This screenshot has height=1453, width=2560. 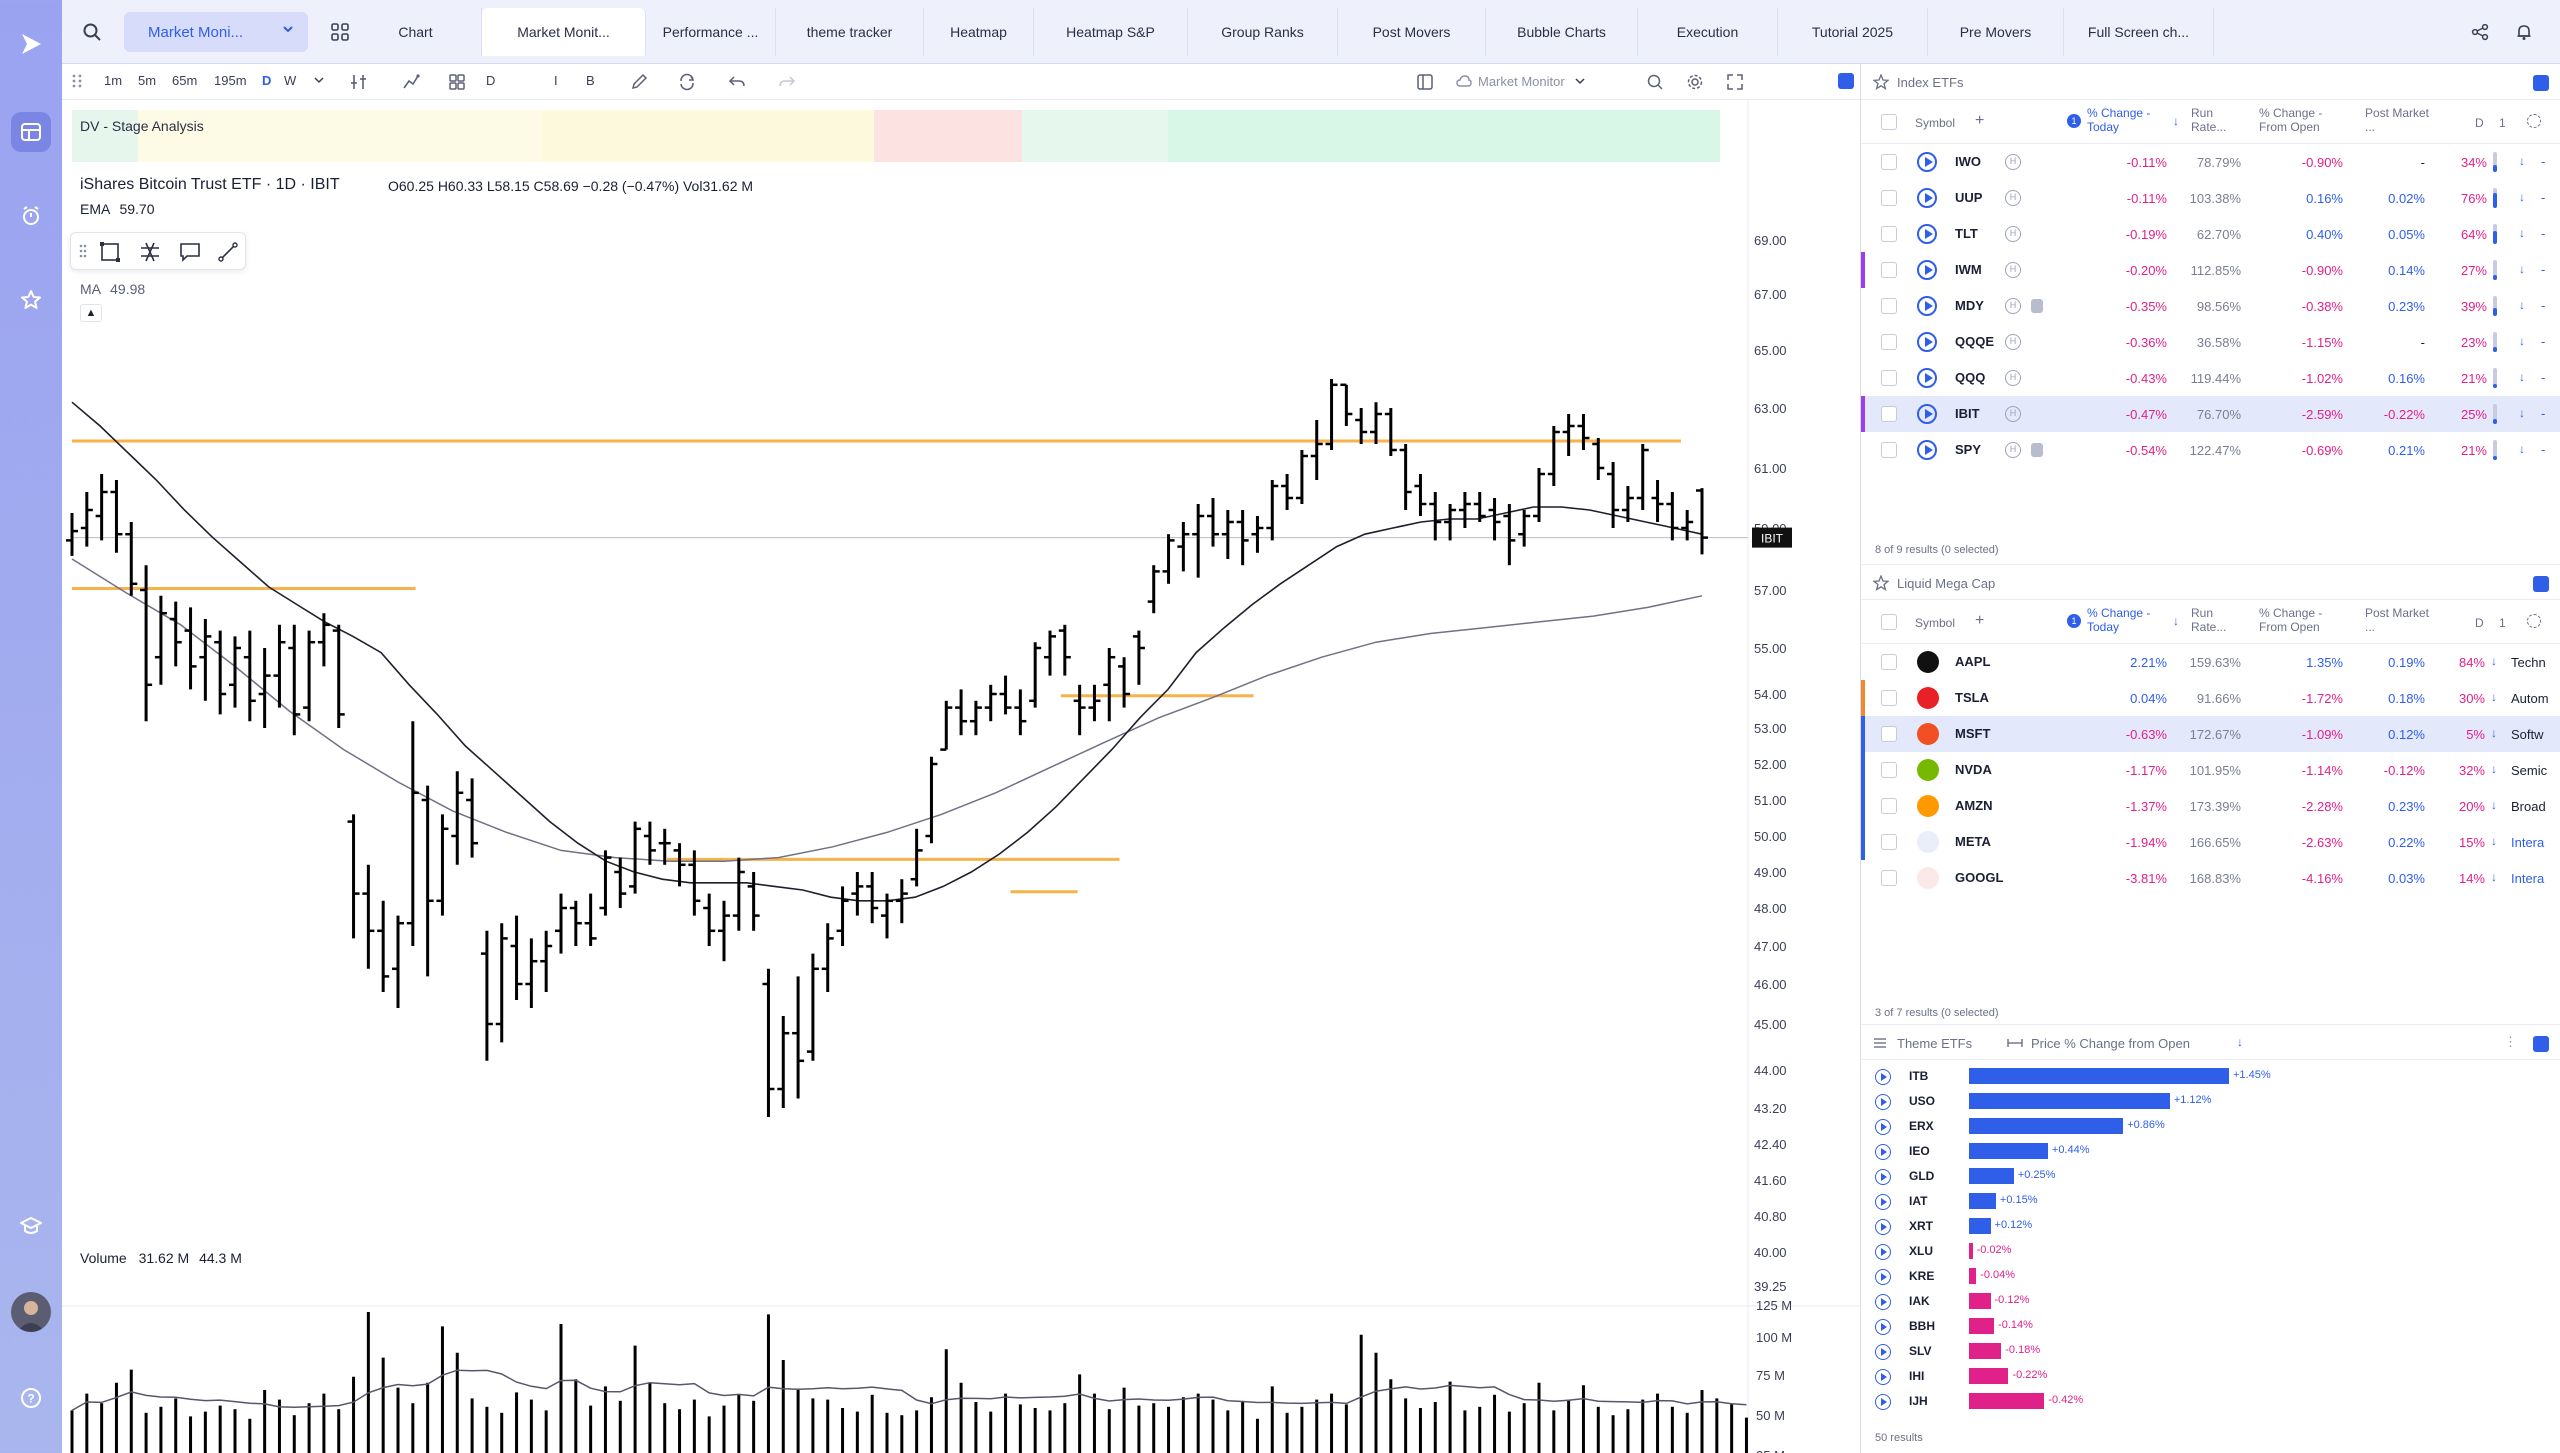 What do you see at coordinates (979, 32) in the screenshot?
I see `tab-4: Heatmap` at bounding box center [979, 32].